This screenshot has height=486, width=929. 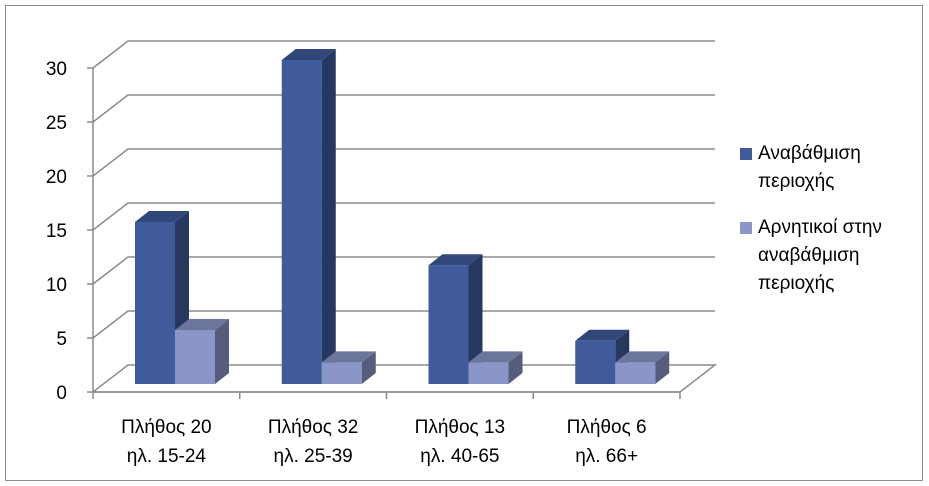 What do you see at coordinates (313, 442) in the screenshot?
I see `x-tick-label: Πλήθος 32 ηλ. 25-39` at bounding box center [313, 442].